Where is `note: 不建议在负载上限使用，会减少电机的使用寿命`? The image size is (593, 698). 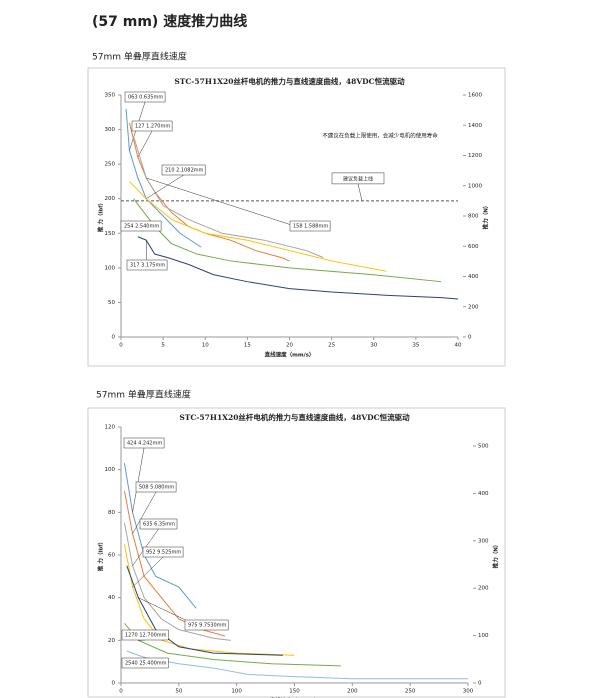 note: 不建议在负载上限使用，会减少电机的使用寿命 is located at coordinates (380, 136).